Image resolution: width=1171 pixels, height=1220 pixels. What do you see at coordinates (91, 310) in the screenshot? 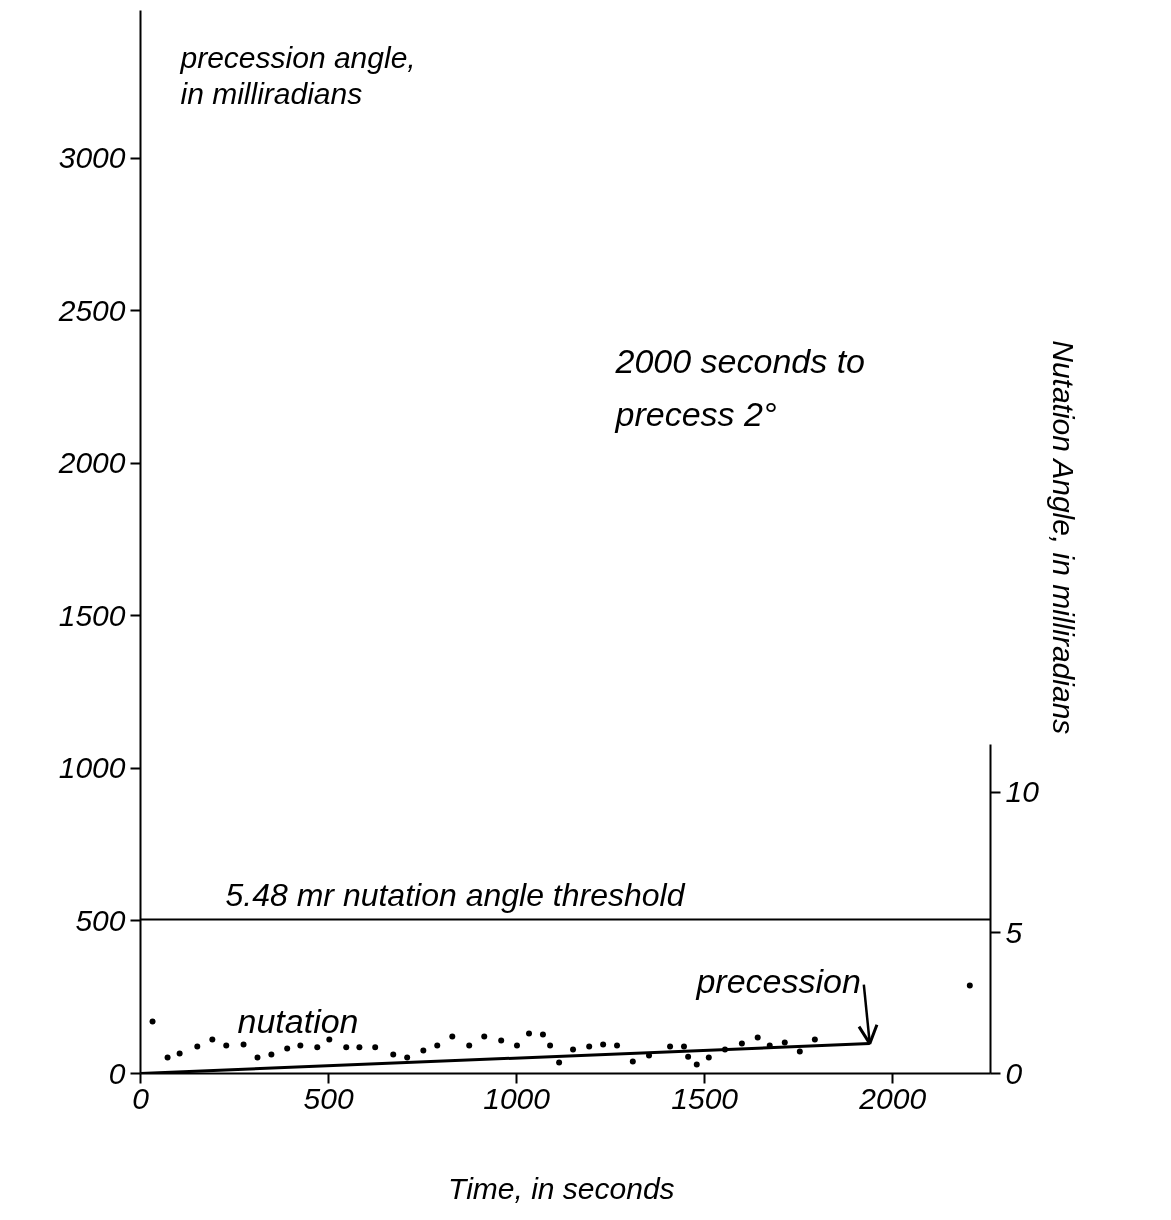
I see `y-tick-label: 2500` at bounding box center [91, 310].